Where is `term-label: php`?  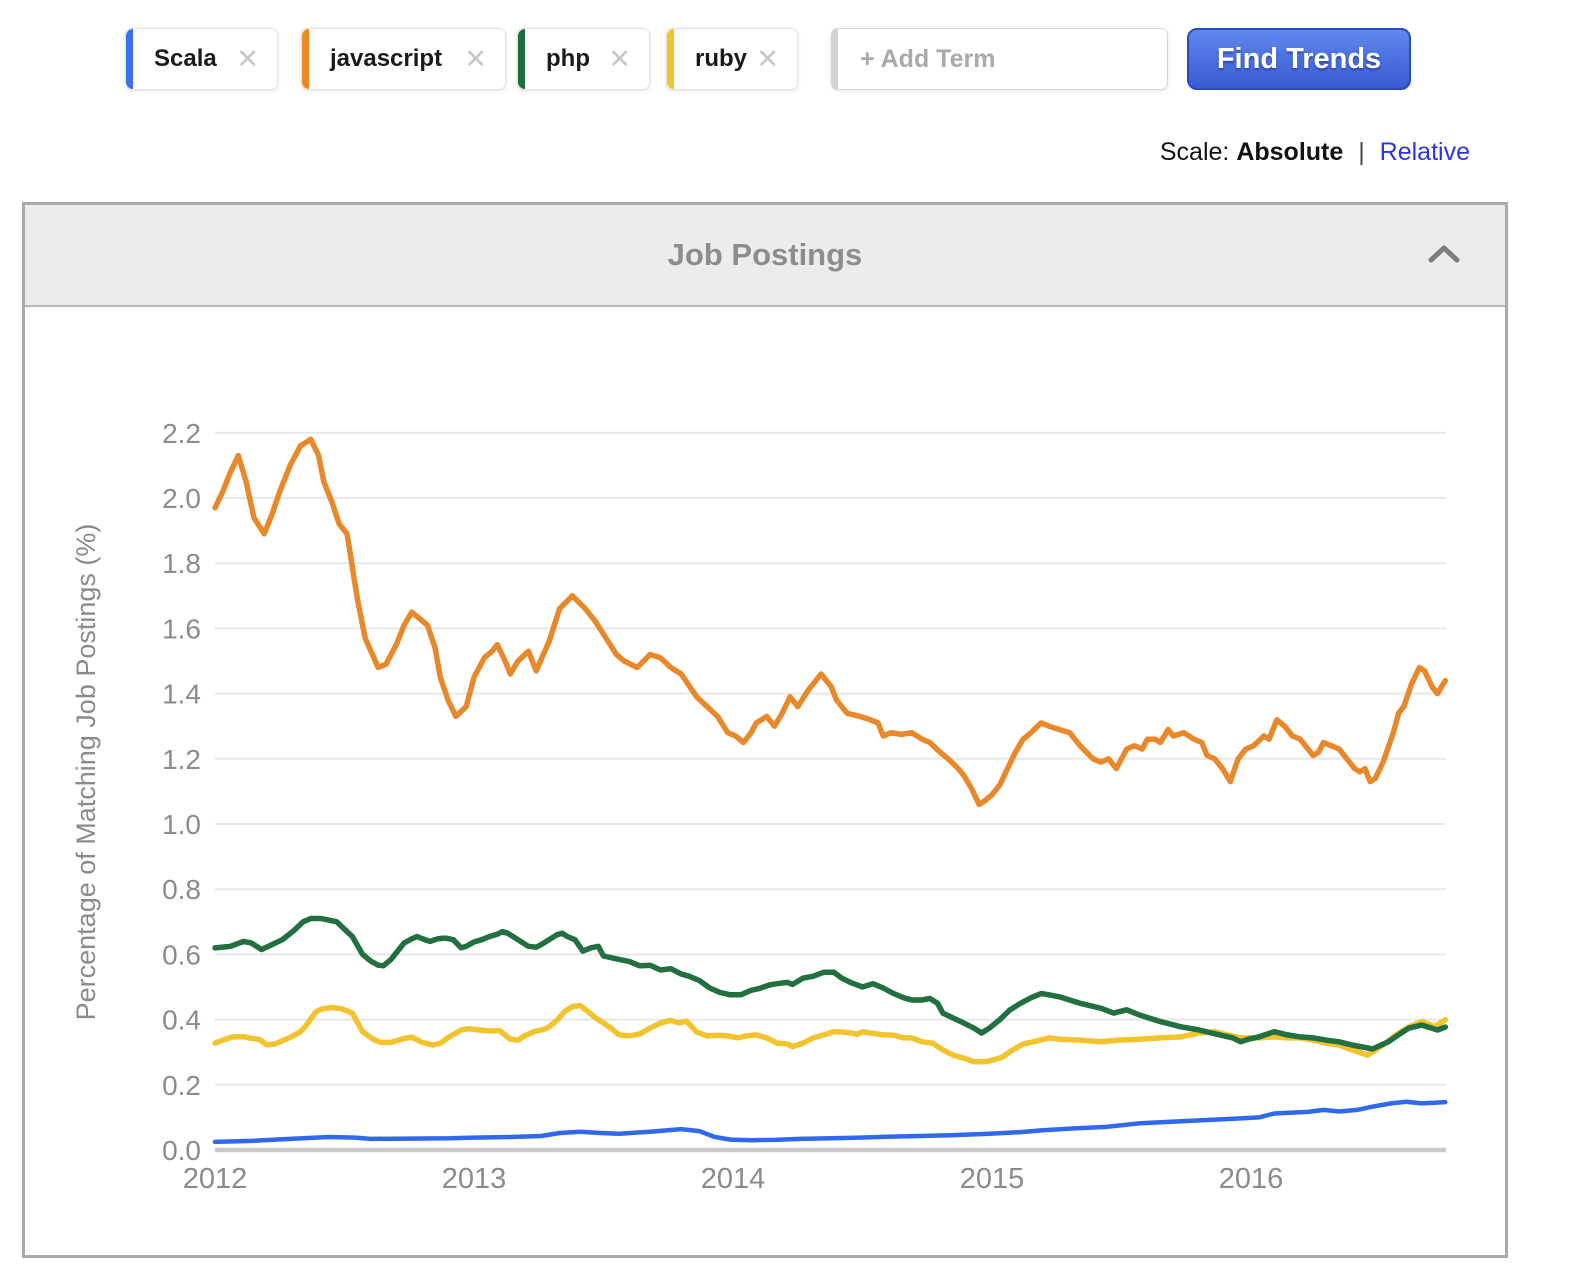 term-label: php is located at coordinates (568, 58).